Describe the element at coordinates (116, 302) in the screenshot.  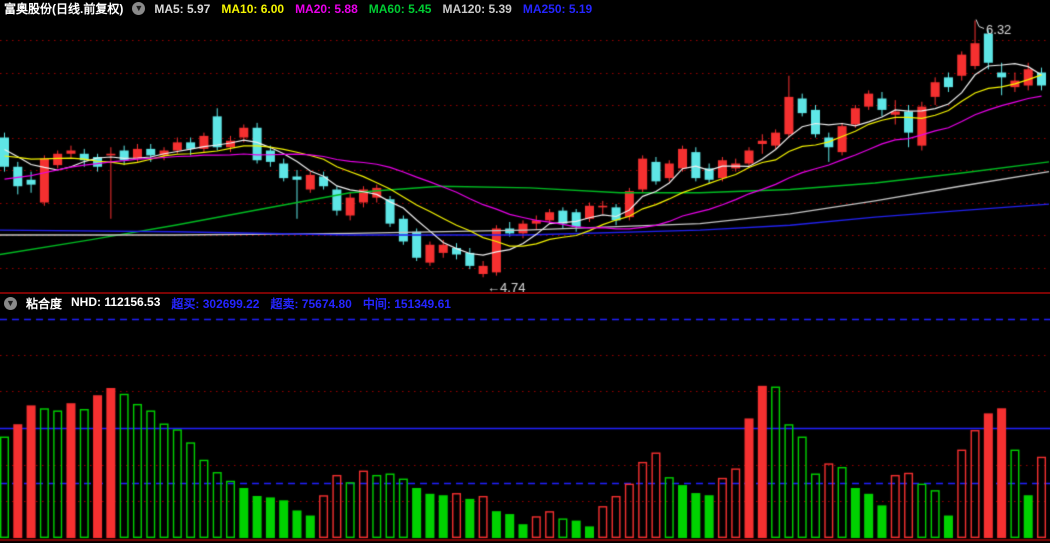
I see `indicator-legend-item-0: NHD: 112156.53` at that location.